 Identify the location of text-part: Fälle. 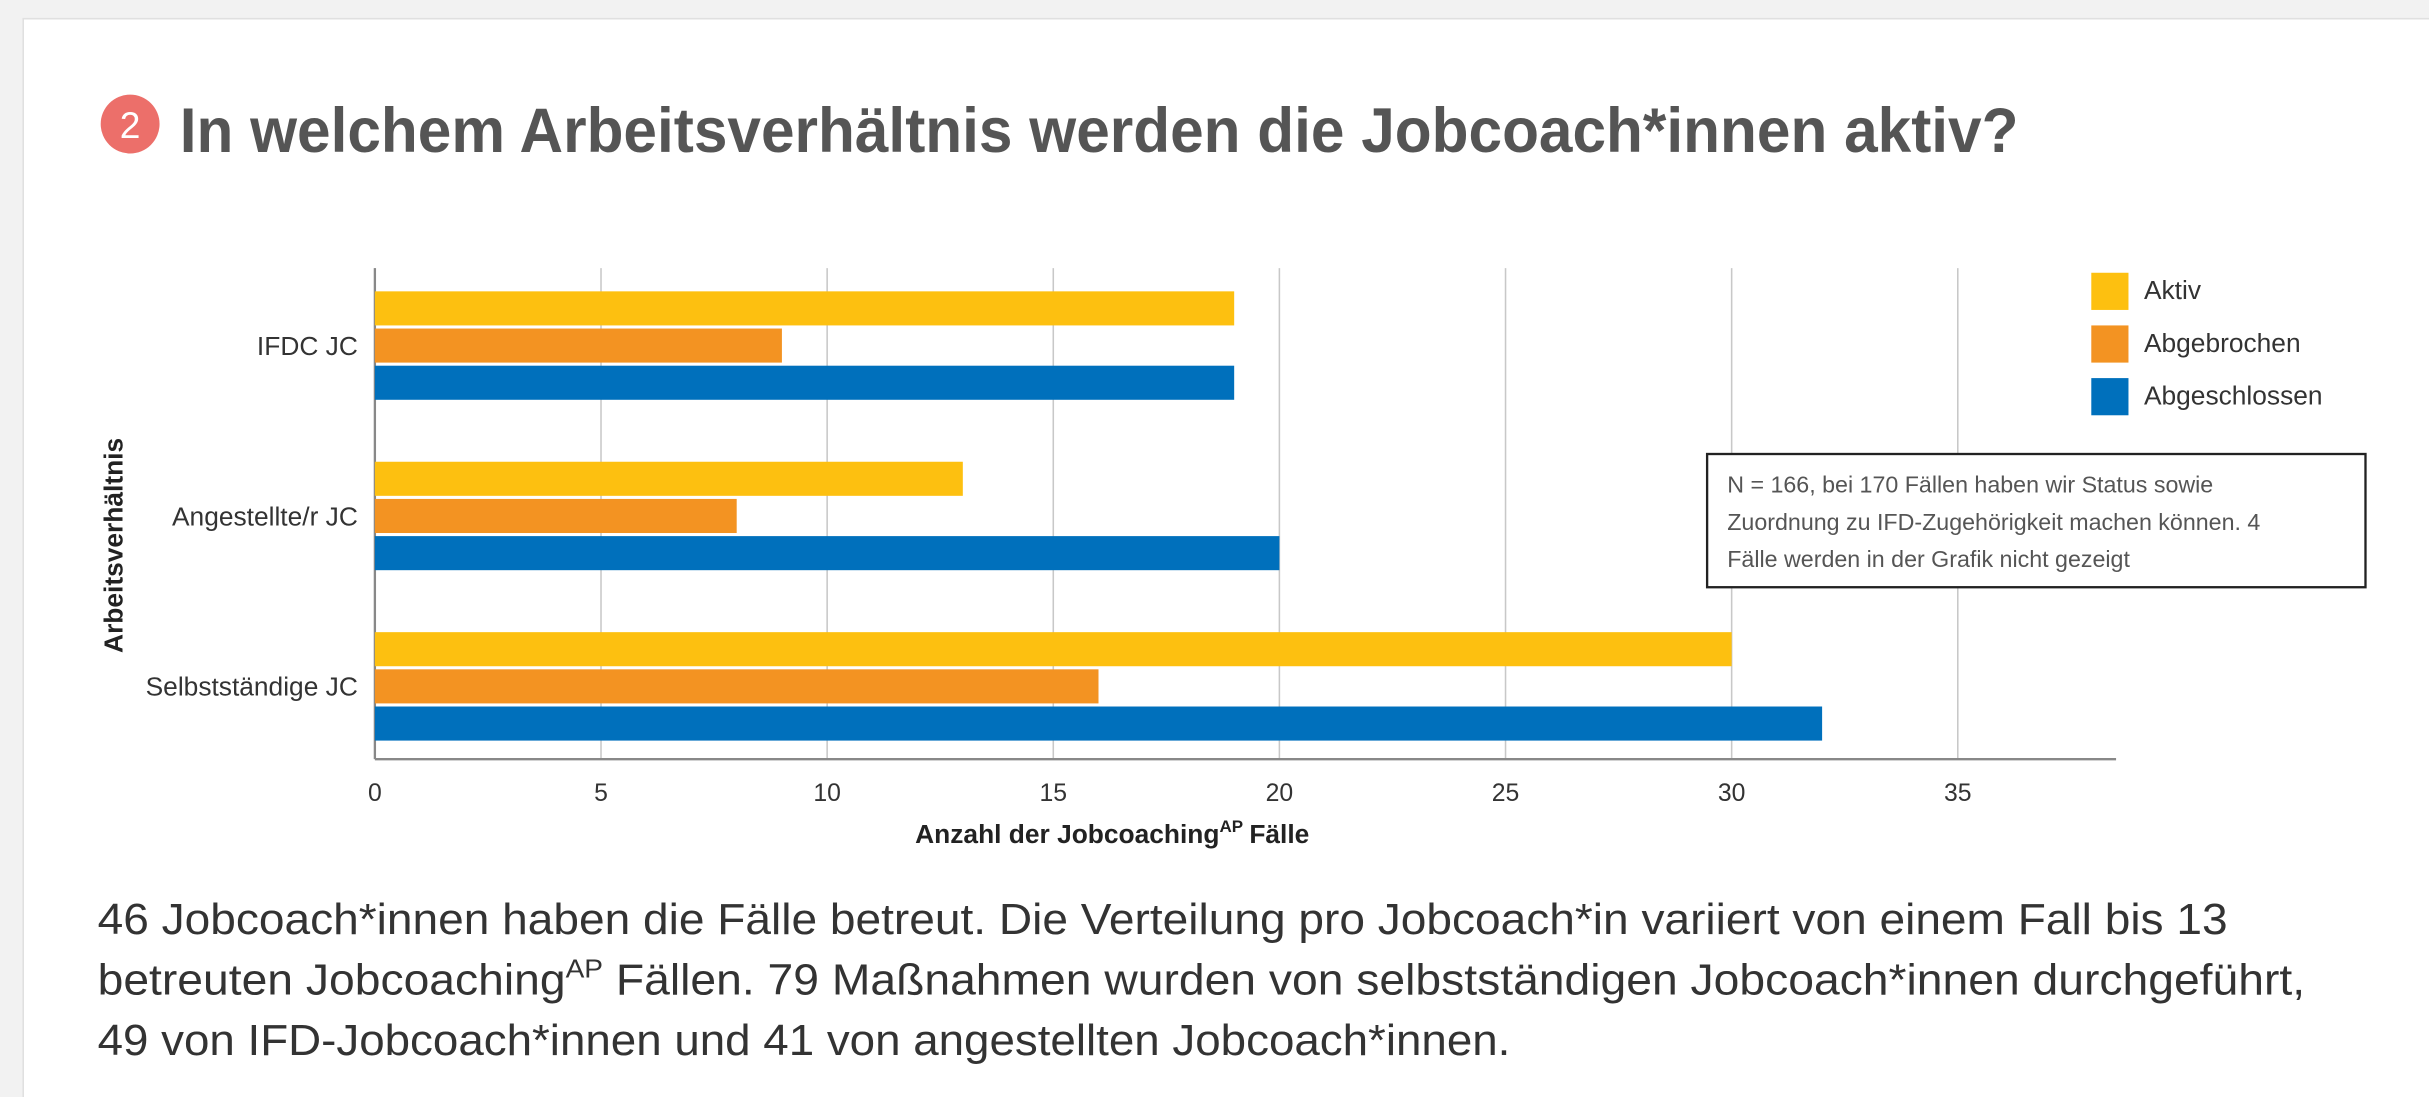
(1279, 834).